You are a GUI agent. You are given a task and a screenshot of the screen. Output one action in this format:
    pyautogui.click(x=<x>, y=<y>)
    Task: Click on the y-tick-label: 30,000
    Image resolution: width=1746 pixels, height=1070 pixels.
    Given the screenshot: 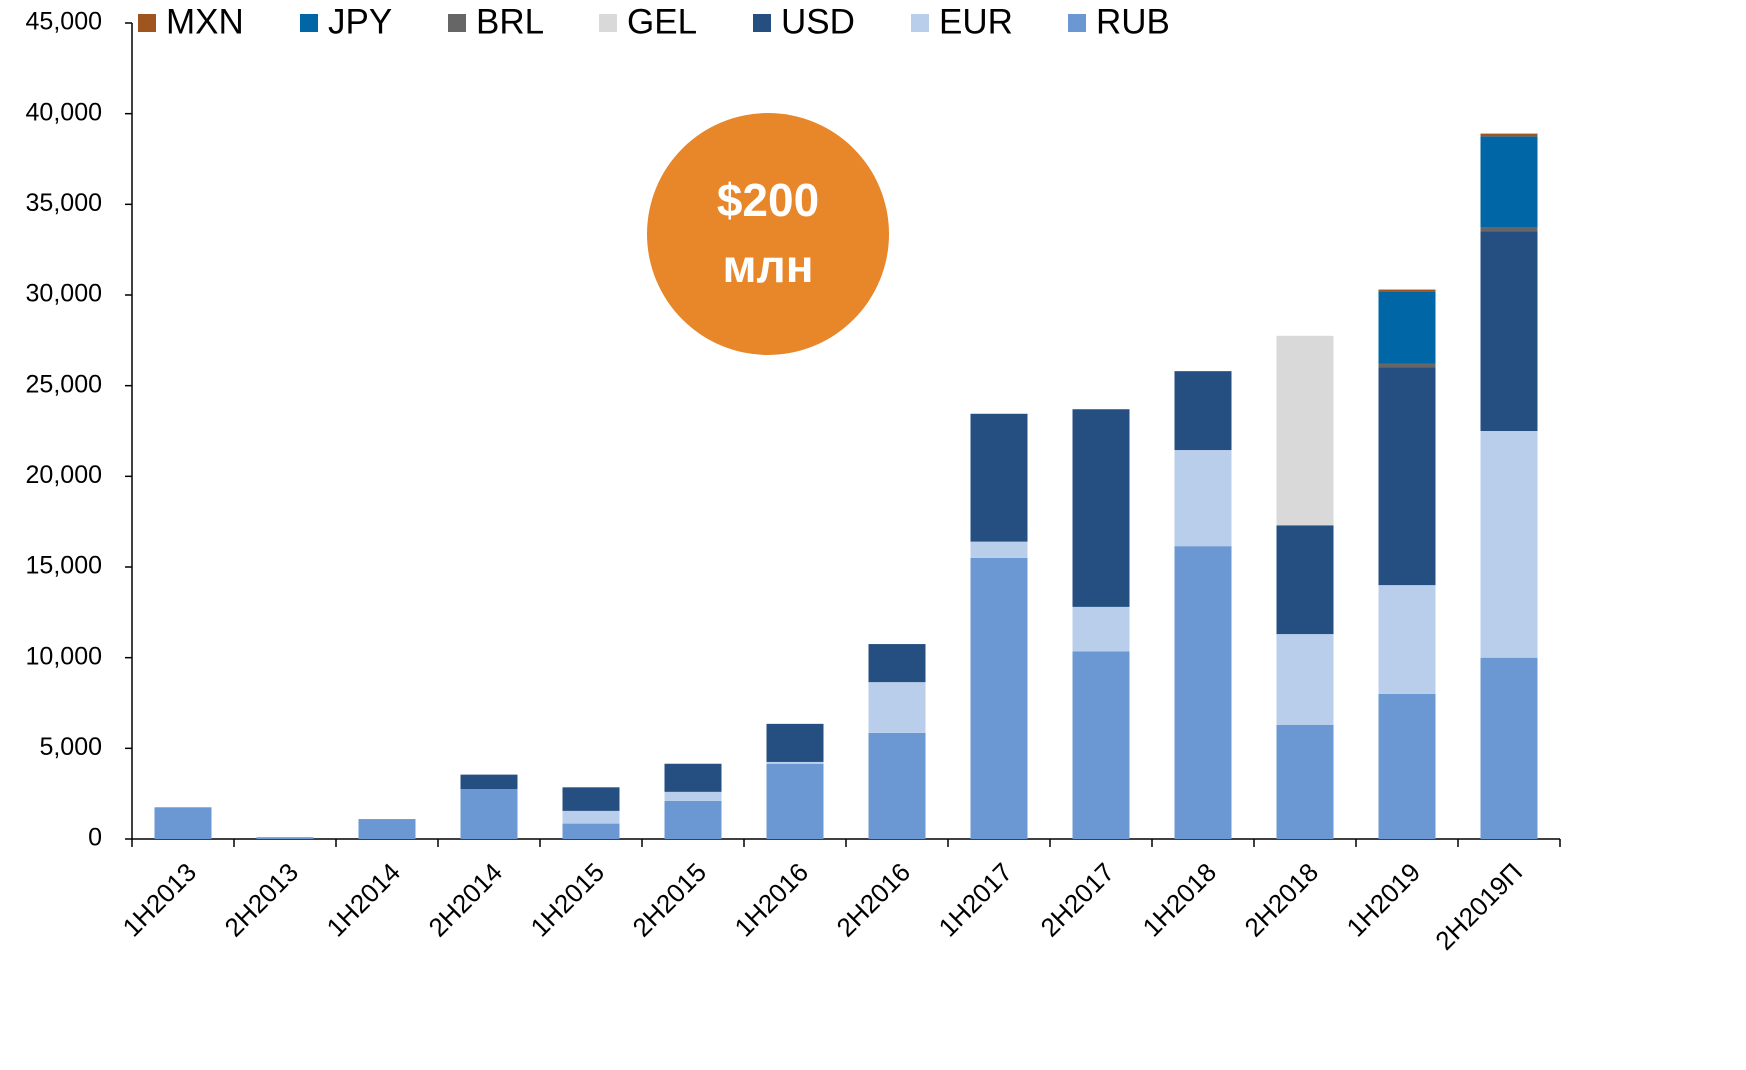 What is the action you would take?
    pyautogui.click(x=64, y=294)
    